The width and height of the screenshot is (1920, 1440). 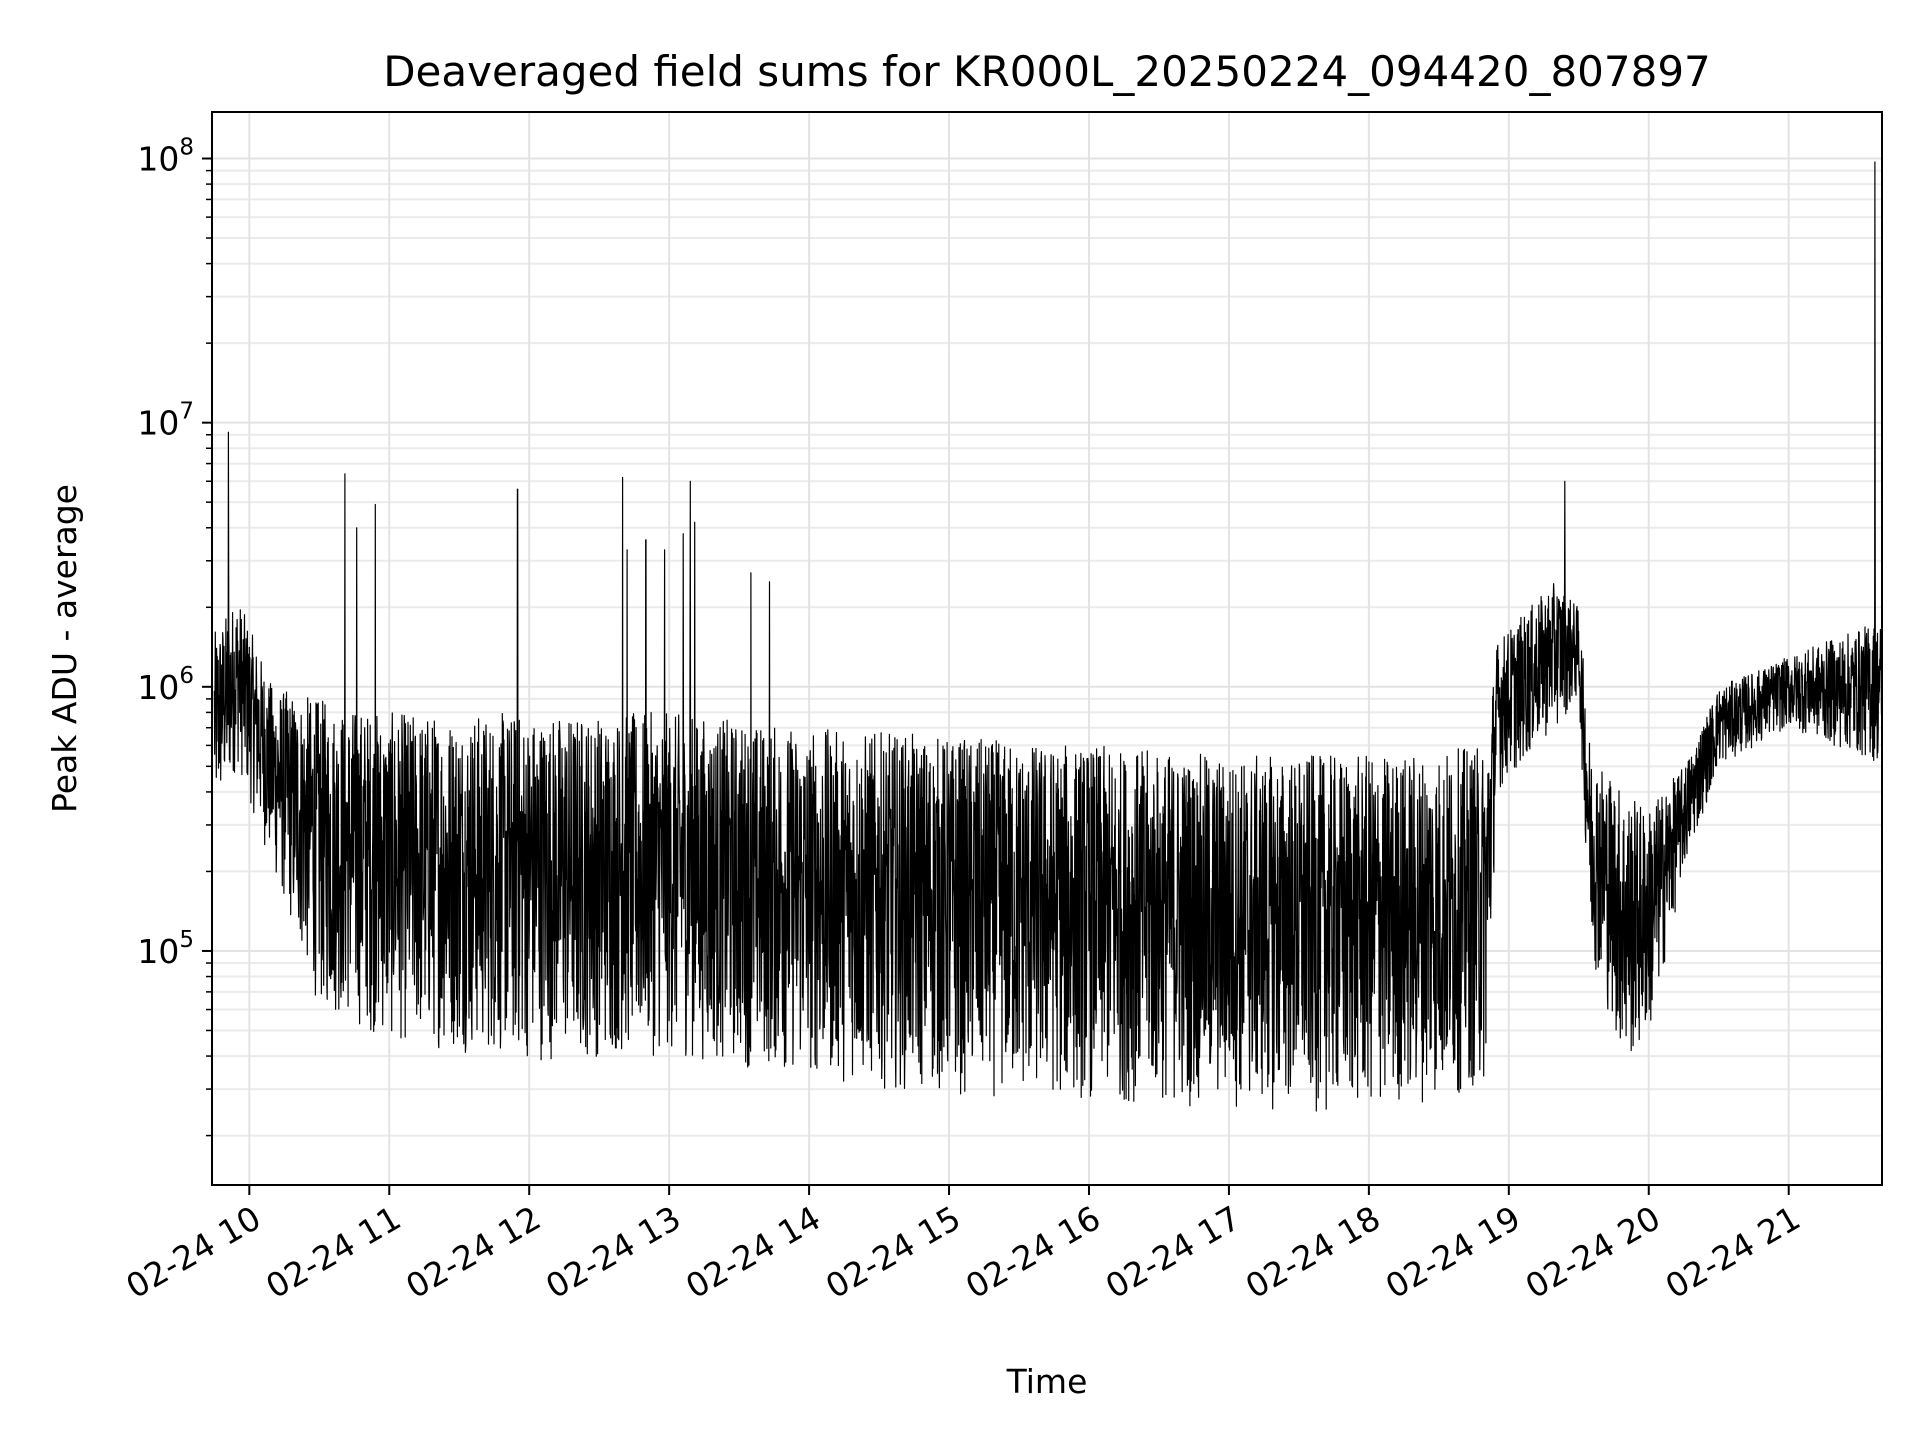 I want to click on y-axis-label: Peak ADU - average, so click(x=64, y=648).